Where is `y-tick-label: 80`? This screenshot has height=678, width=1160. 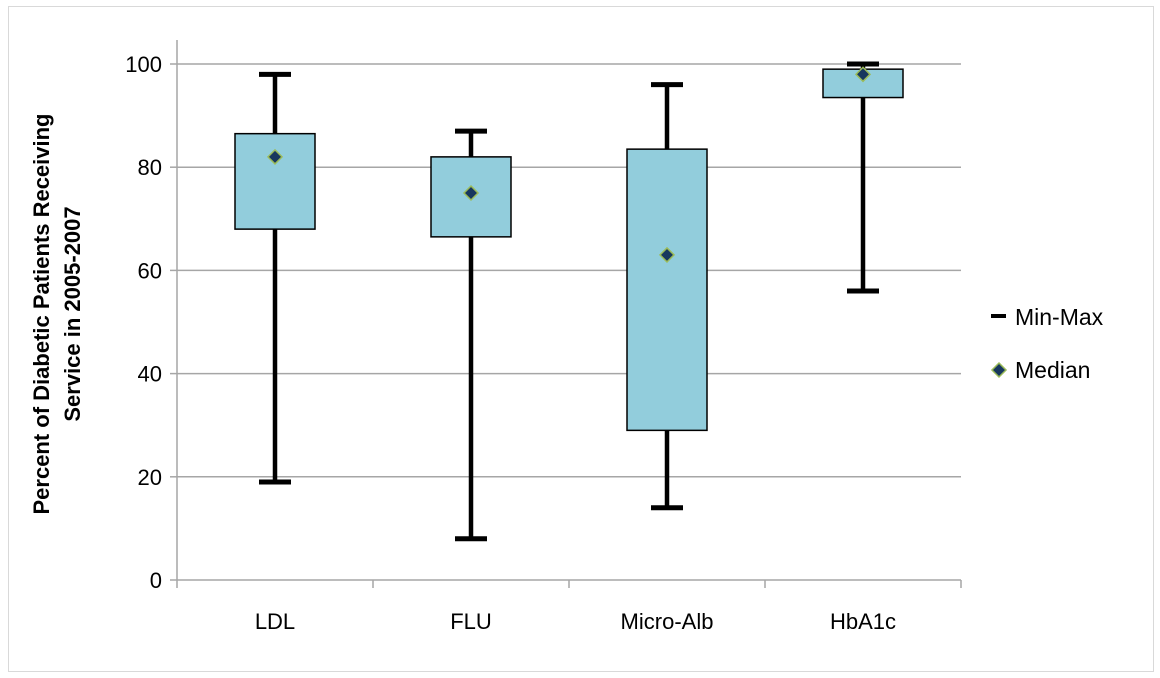
y-tick-label: 80 is located at coordinates (150, 167).